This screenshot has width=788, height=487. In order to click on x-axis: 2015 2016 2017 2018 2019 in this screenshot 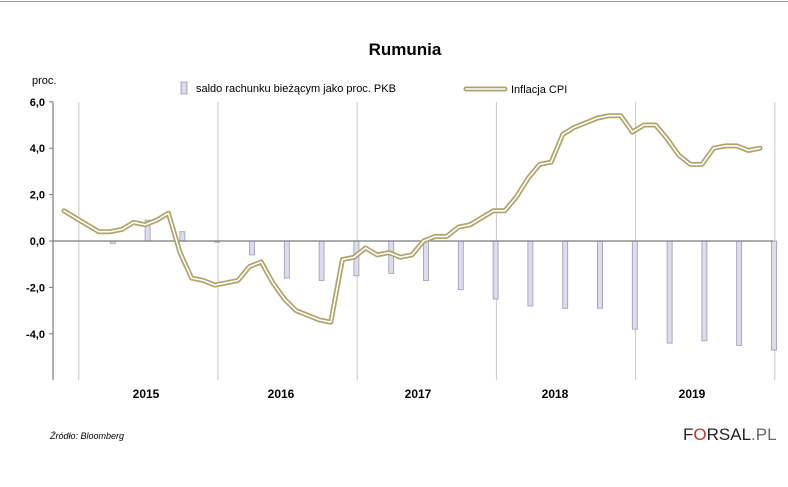, I will do `click(419, 394)`.